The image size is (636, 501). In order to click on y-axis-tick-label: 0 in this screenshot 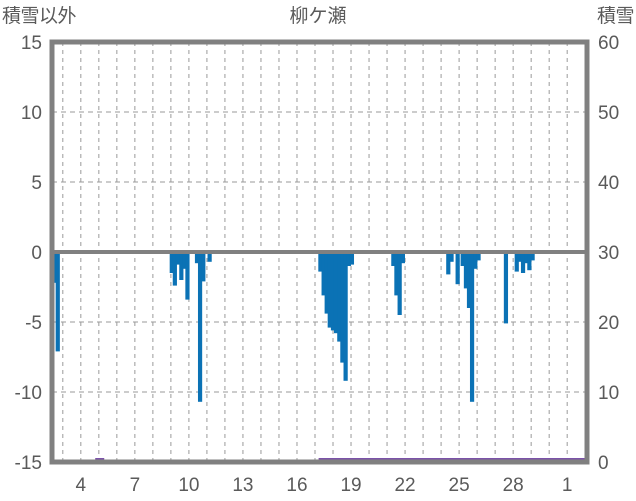, I will do `click(36, 253)`.